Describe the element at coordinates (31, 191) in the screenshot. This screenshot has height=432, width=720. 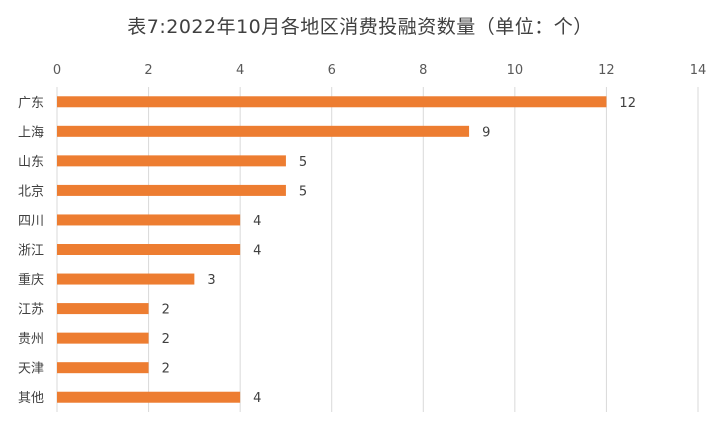
I see `category-label: 北京` at that location.